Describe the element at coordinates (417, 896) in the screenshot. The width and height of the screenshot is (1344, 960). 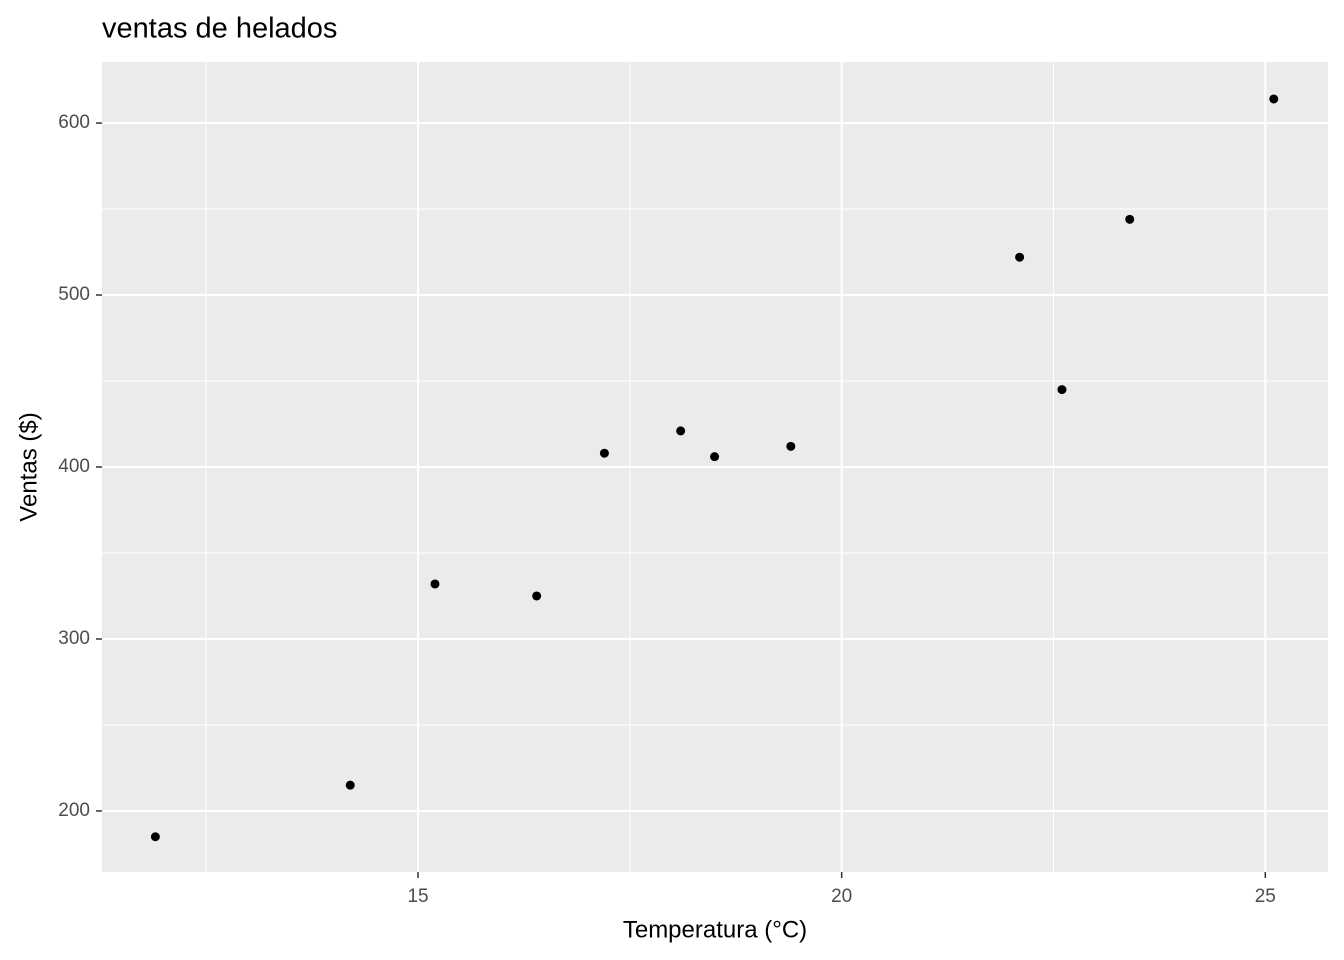
I see `x-tick-label: 15` at that location.